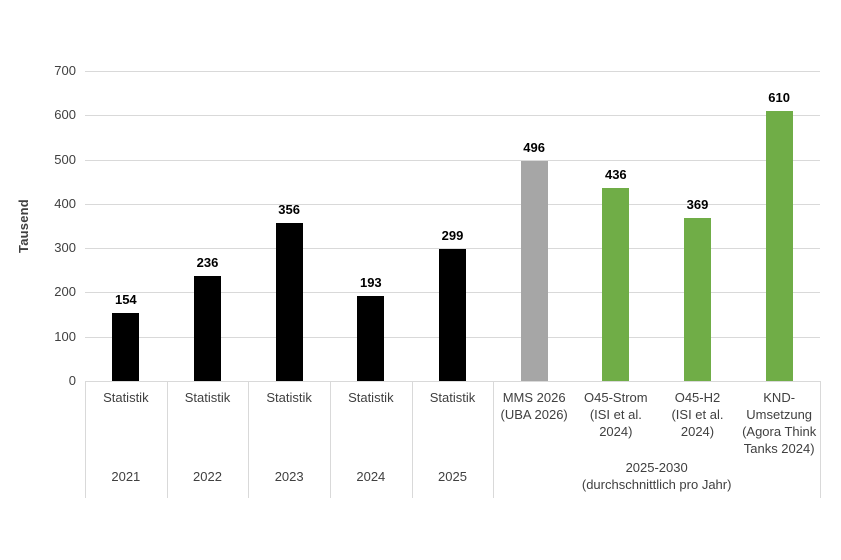 This screenshot has width=841, height=560. I want to click on bar-value-label: 193, so click(370, 282).